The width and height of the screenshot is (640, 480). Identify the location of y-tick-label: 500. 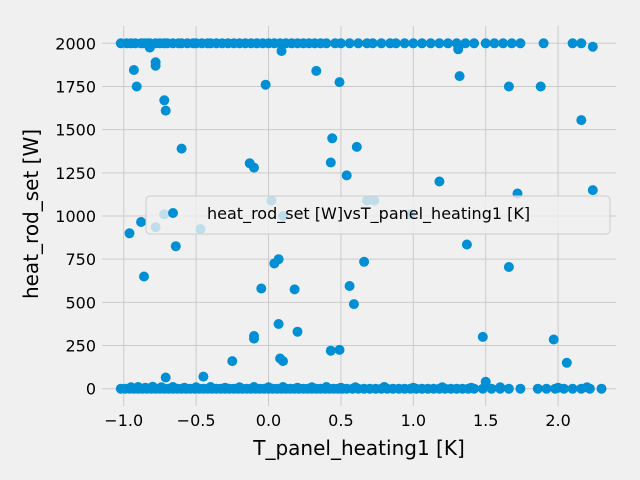
(80, 302).